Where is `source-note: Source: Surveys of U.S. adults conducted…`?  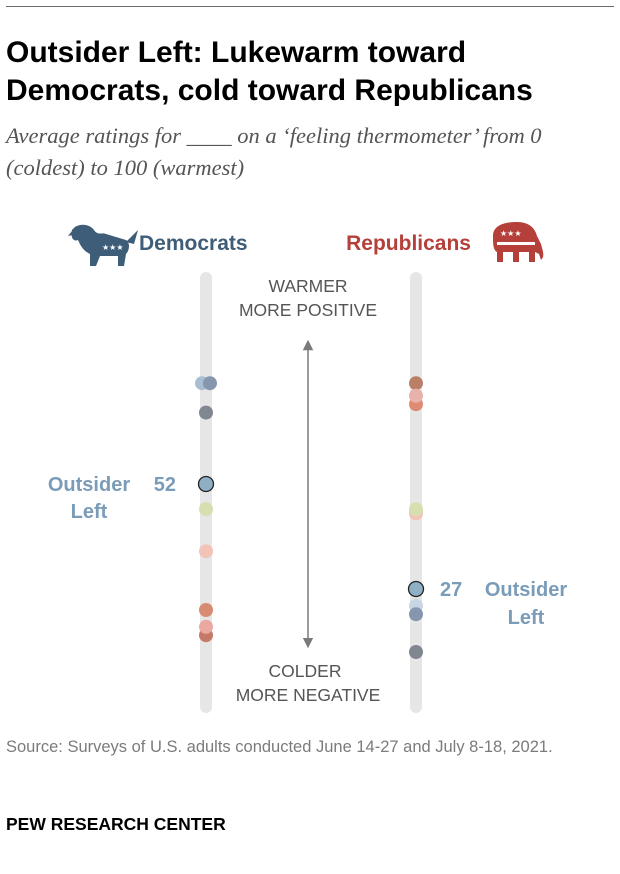
source-note: Source: Surveys of U.S. adults conducted… is located at coordinates (279, 747).